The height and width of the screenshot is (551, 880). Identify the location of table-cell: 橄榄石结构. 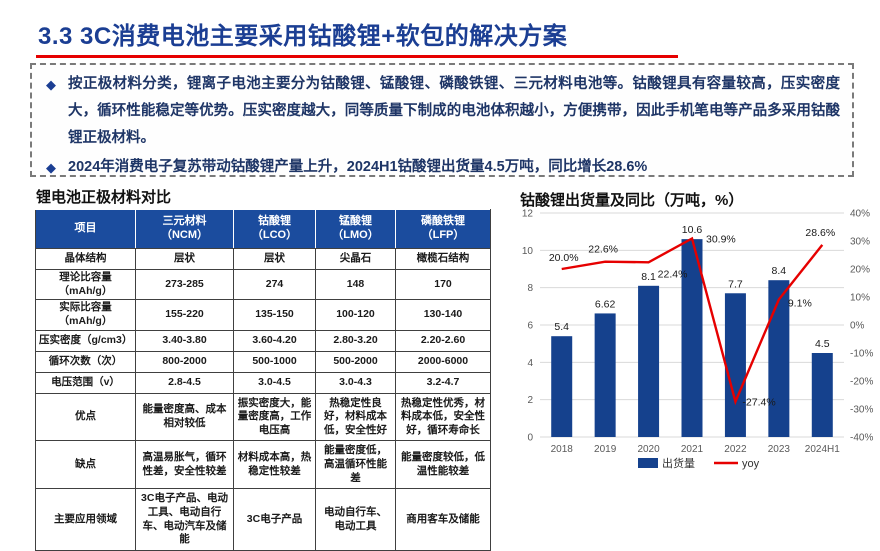
(443, 259).